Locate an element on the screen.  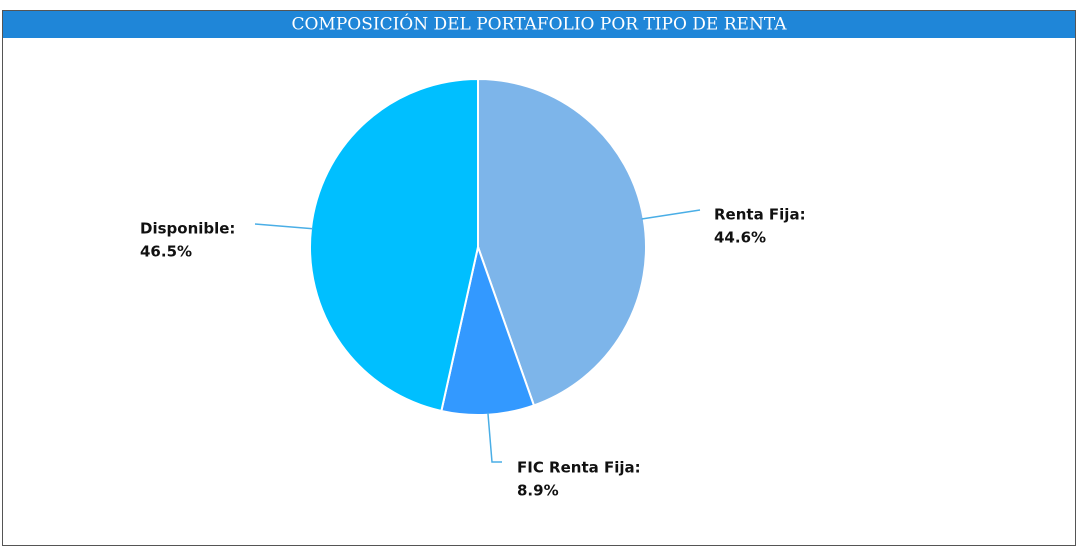
slice-label: FIC Renta Fija: is located at coordinates (579, 468).